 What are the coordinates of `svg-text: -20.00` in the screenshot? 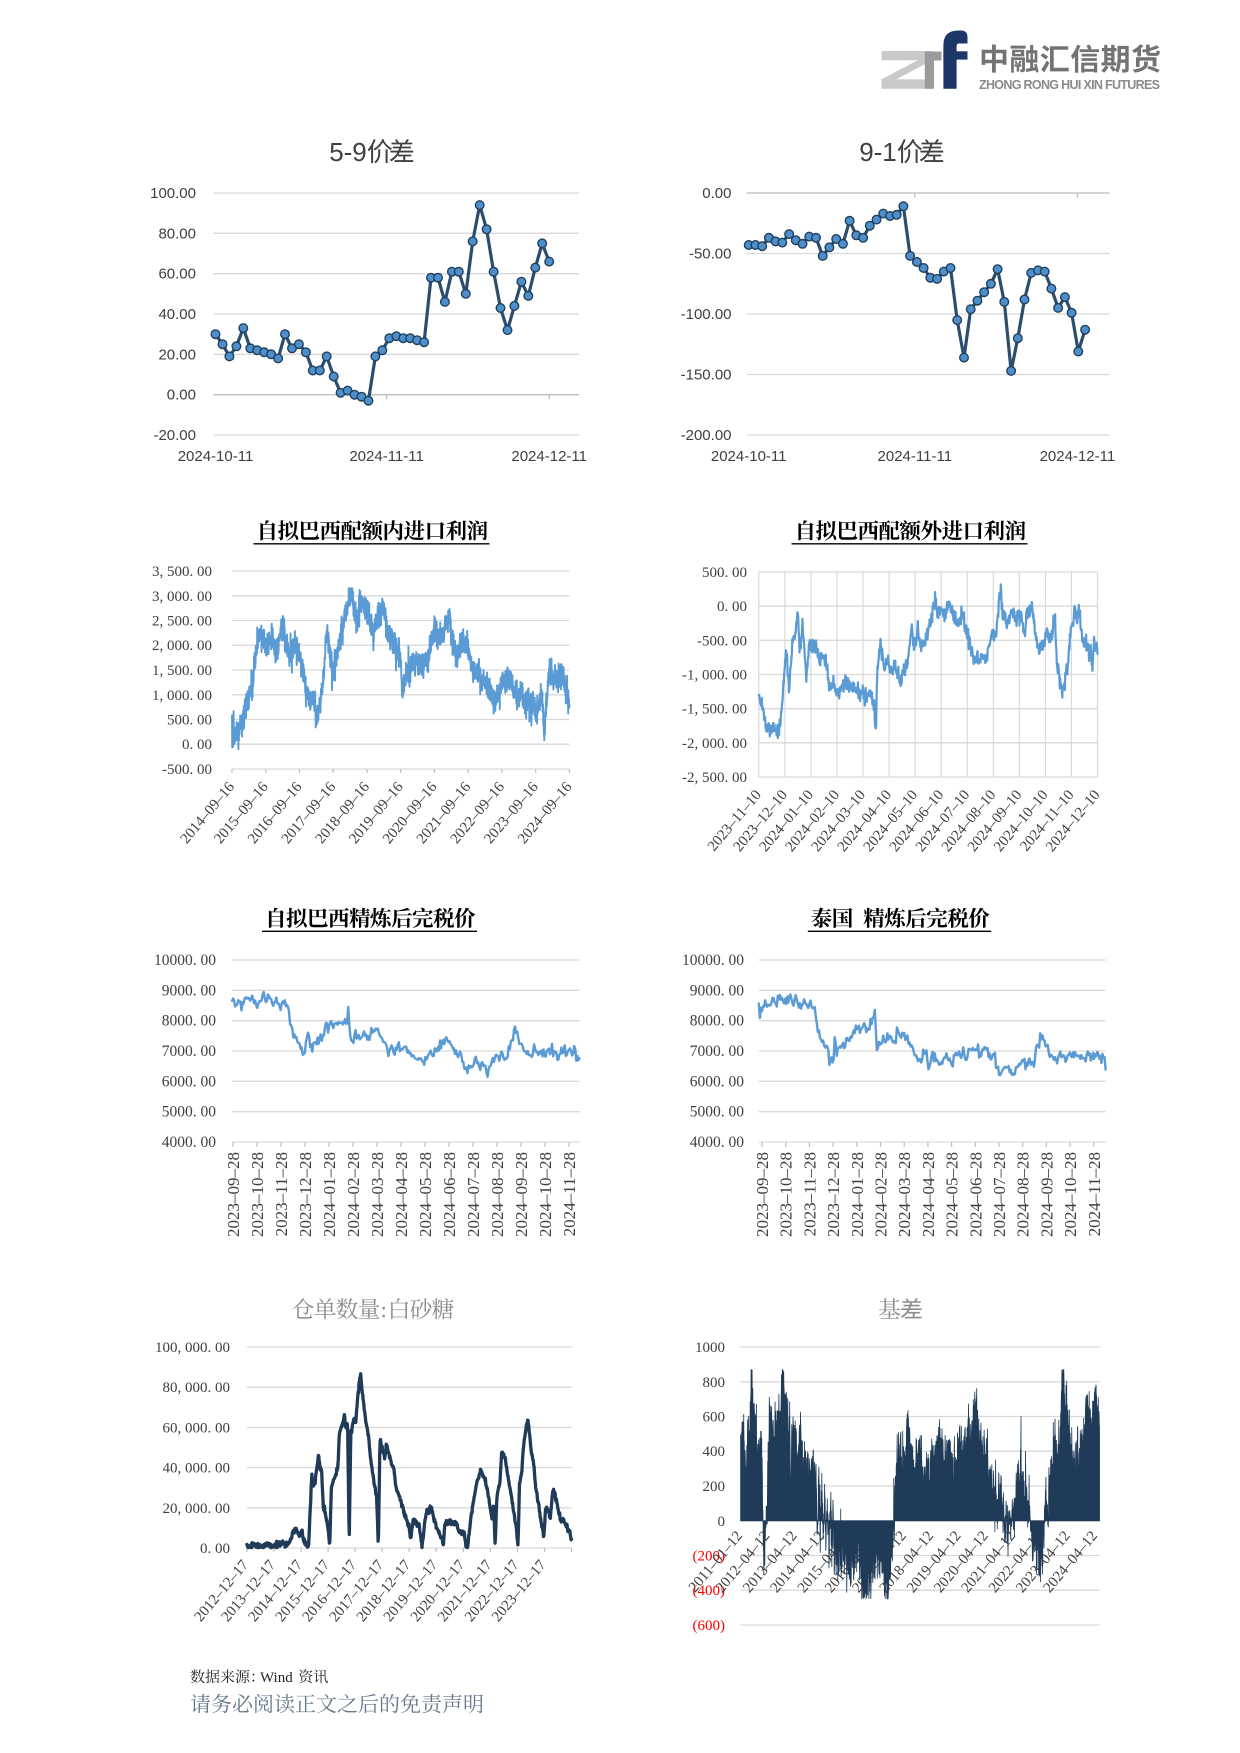 It's located at (174, 435).